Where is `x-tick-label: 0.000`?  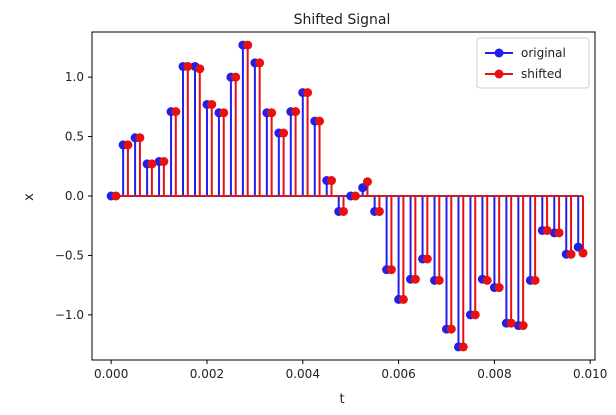
x-tick-label: 0.000 is located at coordinates (111, 374).